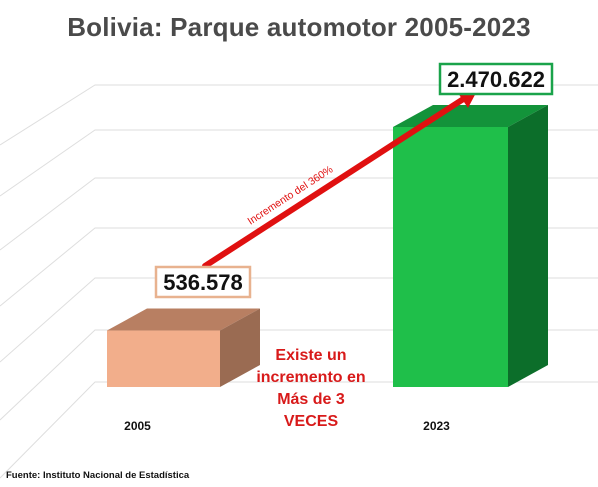 Image resolution: width=598 pixels, height=487 pixels. Describe the element at coordinates (290, 195) in the screenshot. I see `arrow-annotation: Incremento del 360%` at that location.